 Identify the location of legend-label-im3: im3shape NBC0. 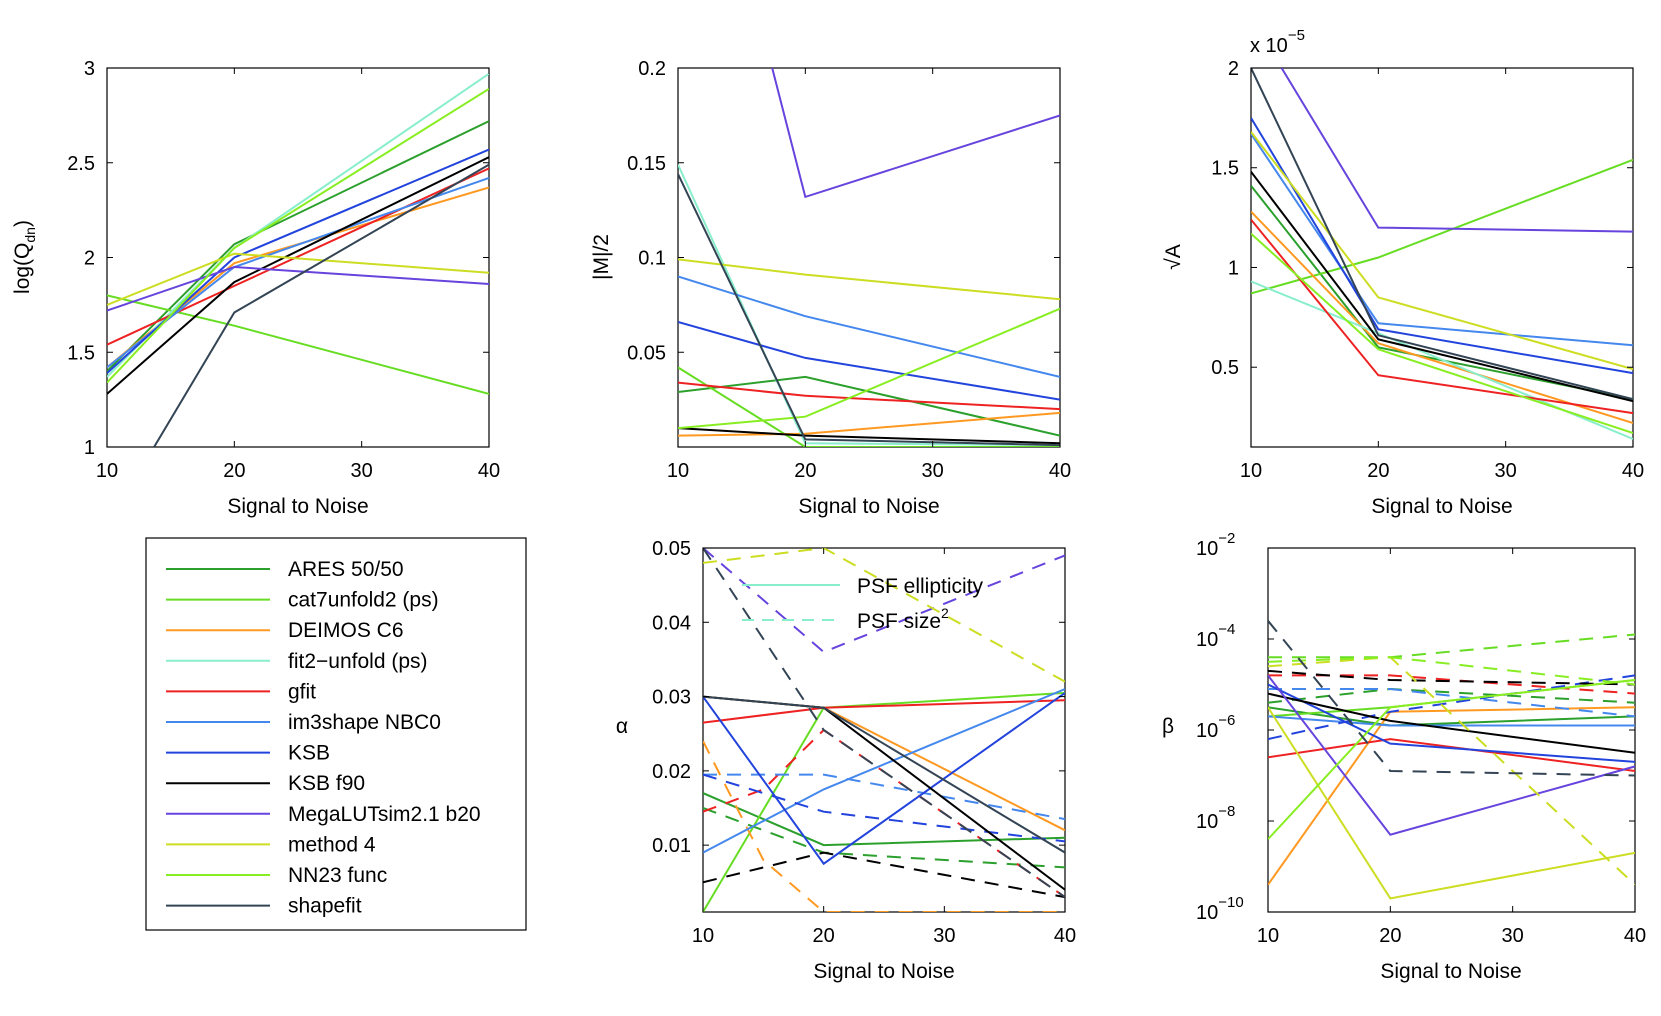
(364, 722).